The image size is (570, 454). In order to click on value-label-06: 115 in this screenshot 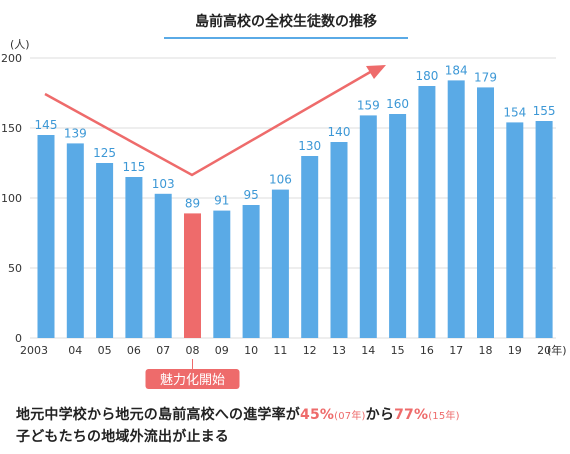, I will do `click(133, 167)`.